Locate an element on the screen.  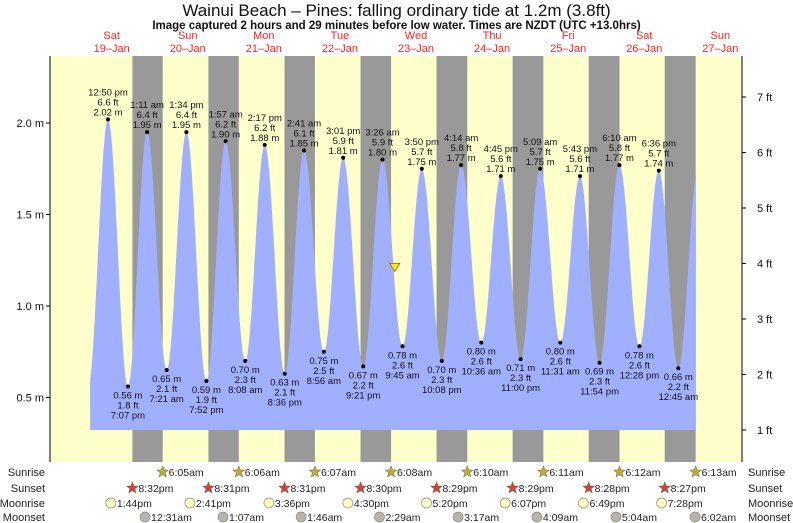
low-tide-time: 10:36 am is located at coordinates (481, 372).